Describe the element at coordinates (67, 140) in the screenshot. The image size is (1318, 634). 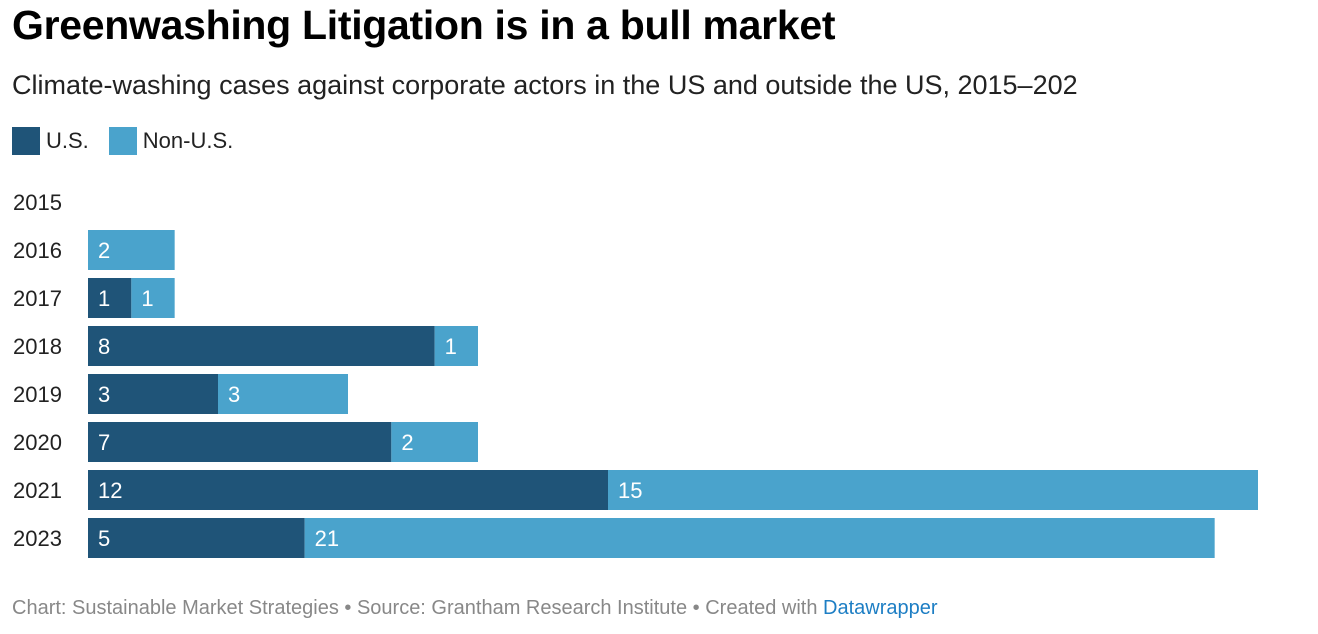
I see `legend-label-us: U.S.` at that location.